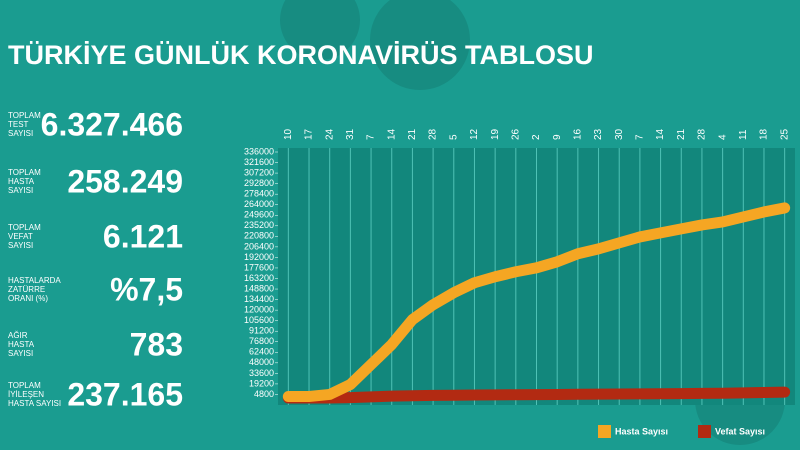  What do you see at coordinates (474, 134) in the screenshot?
I see `x-tick-label: 12` at bounding box center [474, 134].